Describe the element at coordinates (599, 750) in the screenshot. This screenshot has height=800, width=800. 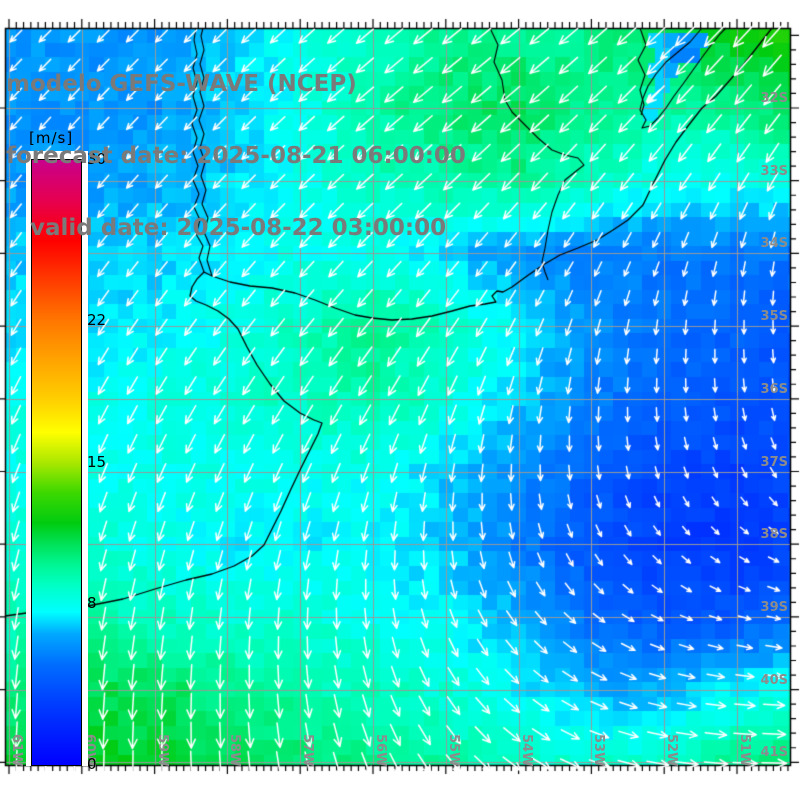
I see `lon-label-53W: 53W` at that location.